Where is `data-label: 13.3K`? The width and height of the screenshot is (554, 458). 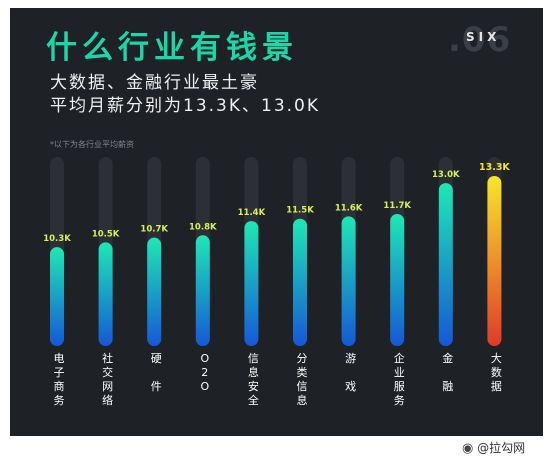 data-label: 13.3K is located at coordinates (494, 167).